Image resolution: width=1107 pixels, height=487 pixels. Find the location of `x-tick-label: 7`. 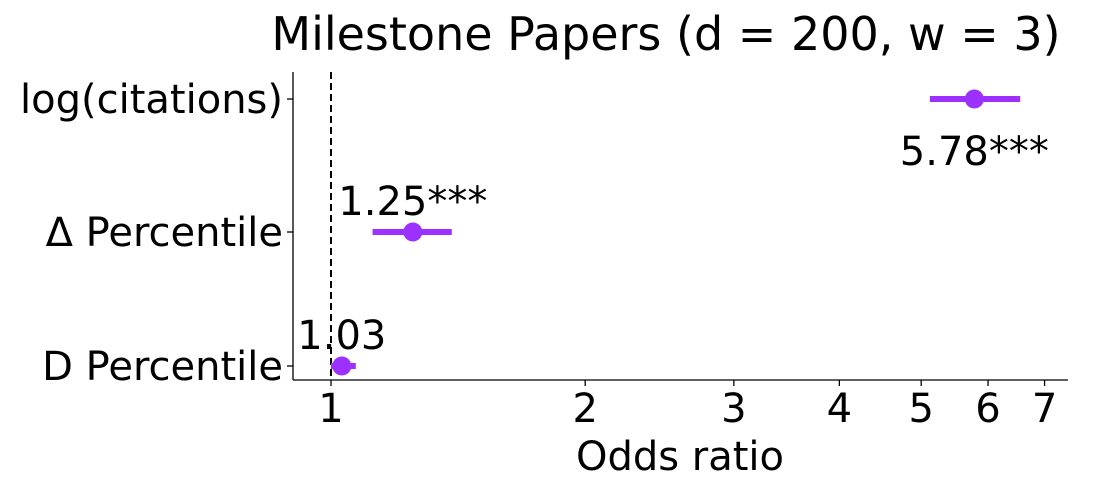

x-tick-label: 7 is located at coordinates (1044, 409).